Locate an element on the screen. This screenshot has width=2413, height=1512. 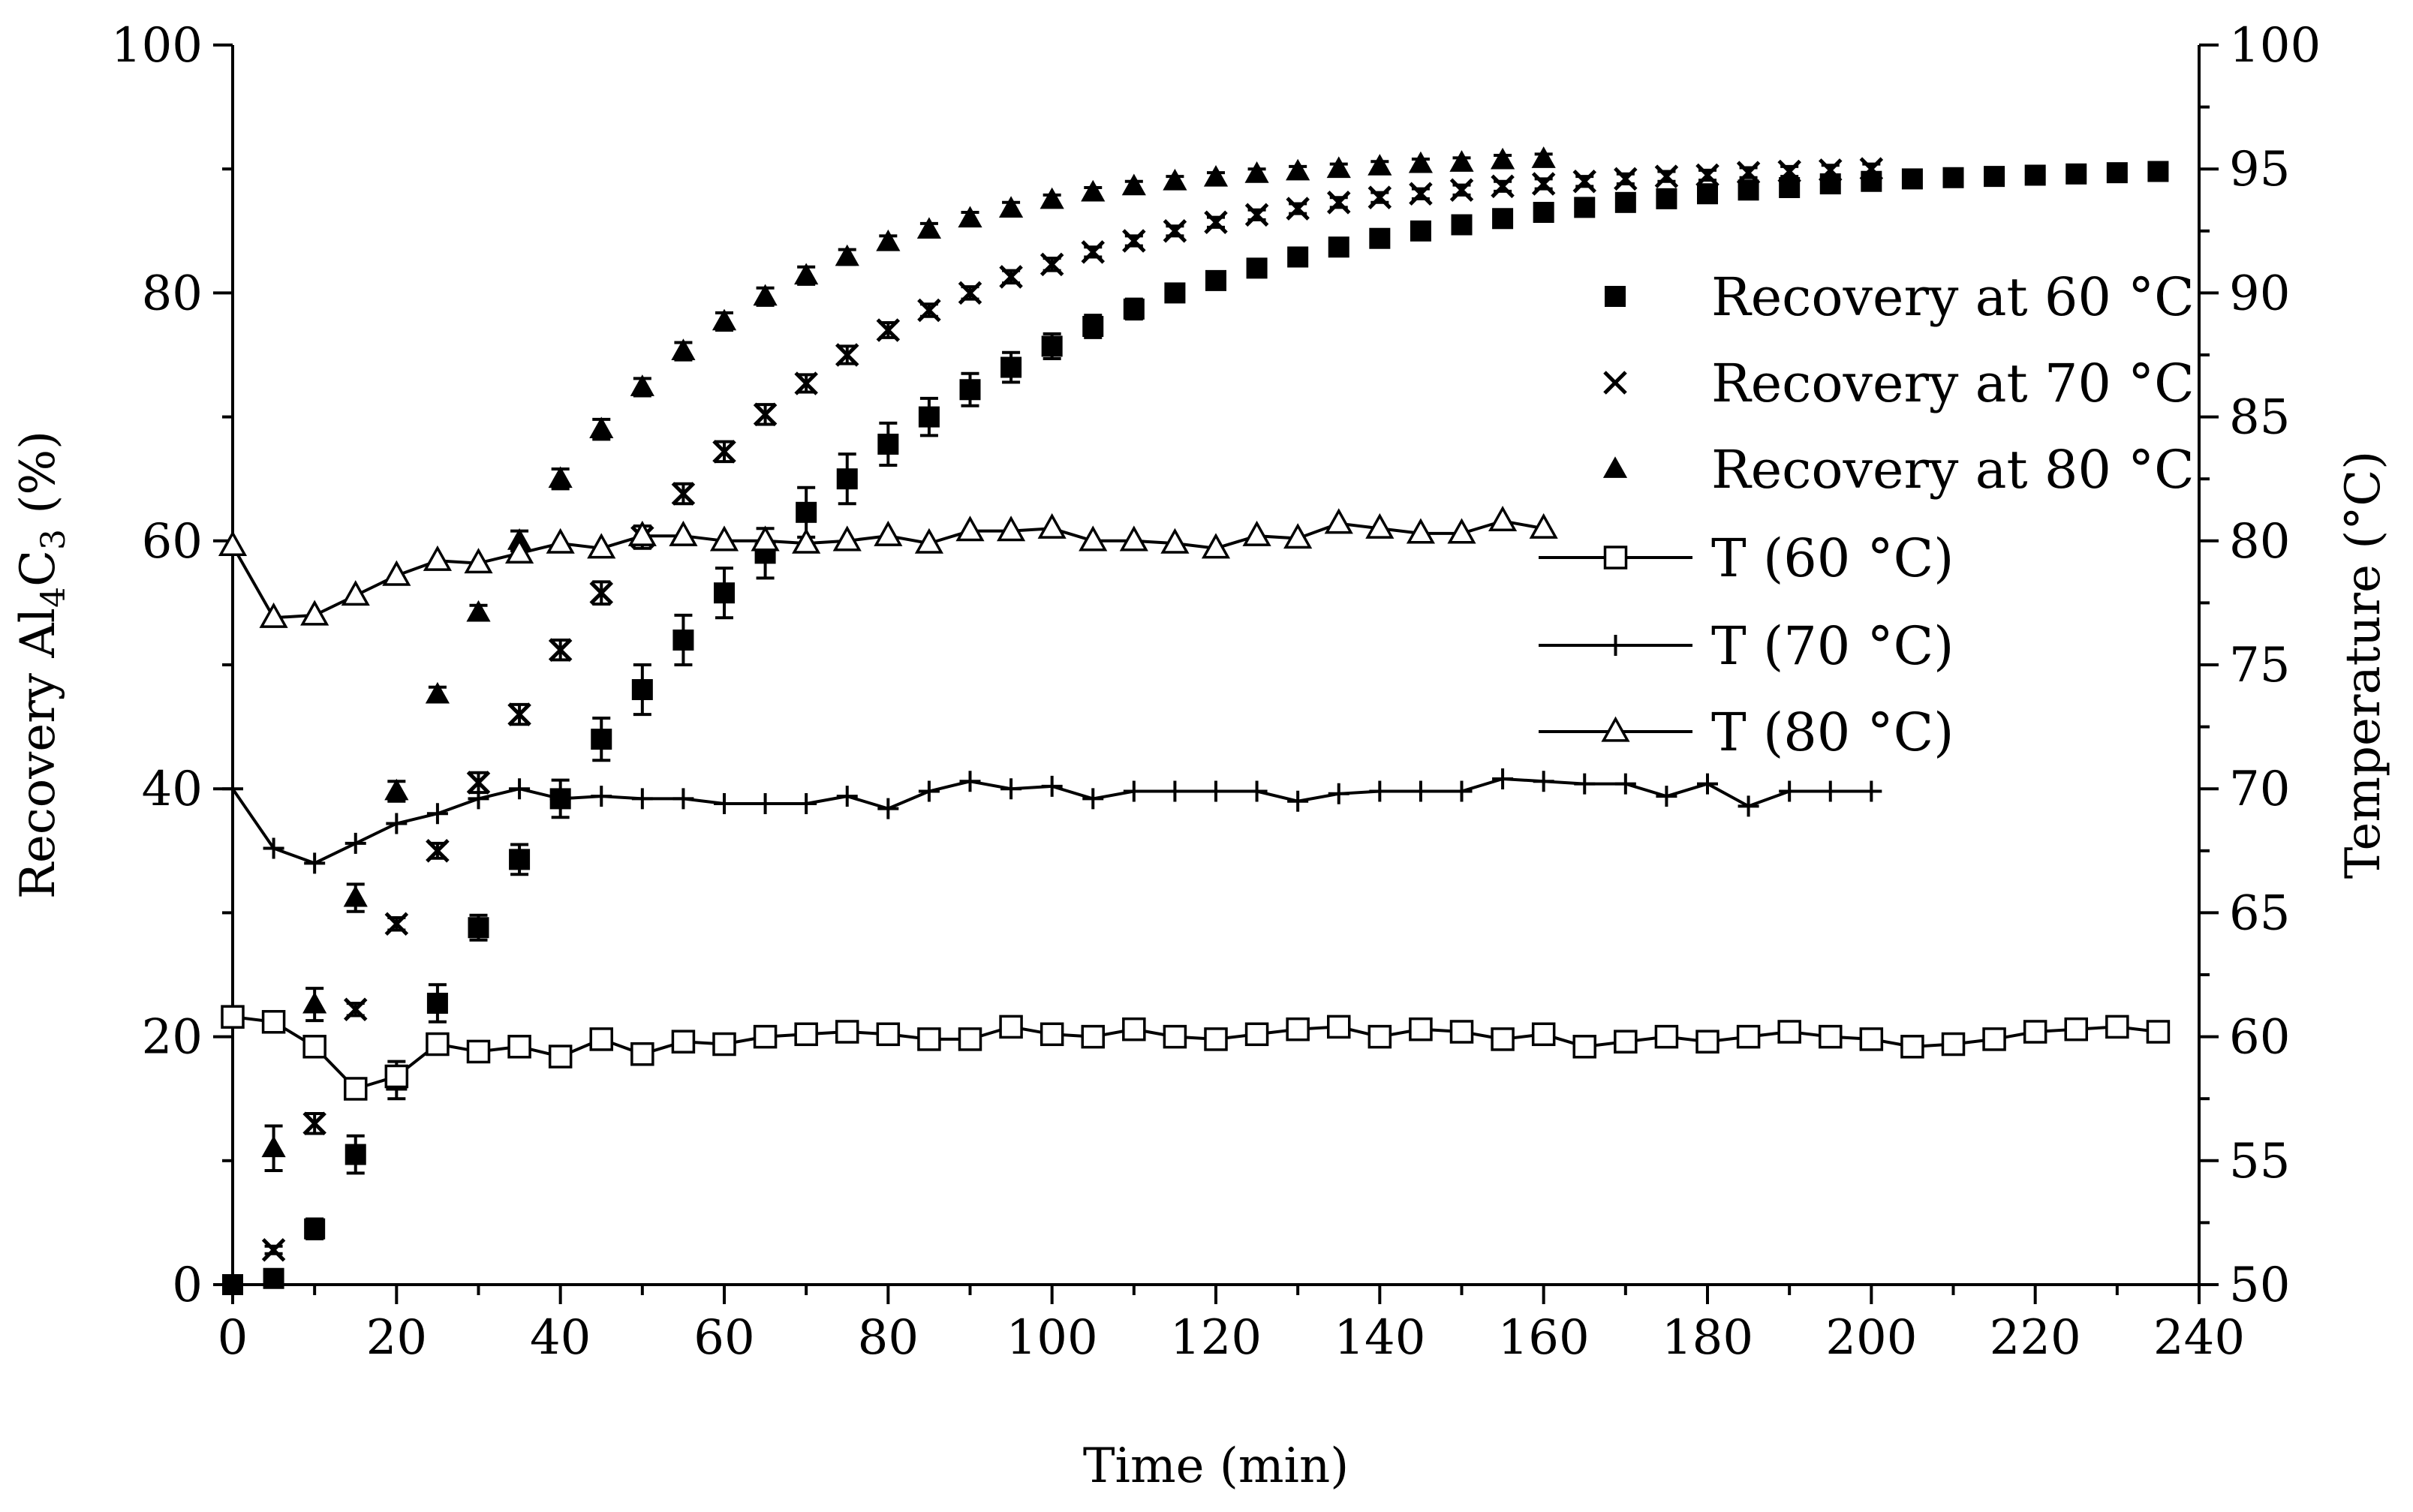
y2-tick-label: 60 is located at coordinates (2259, 1038).